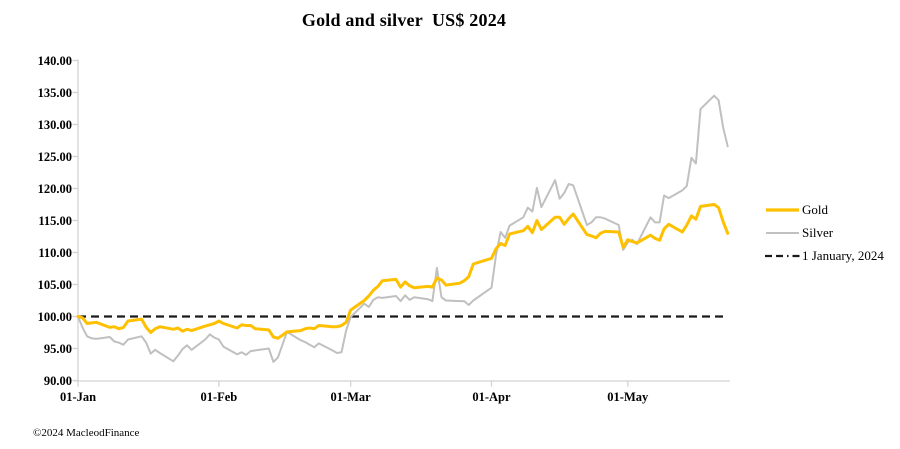 The width and height of the screenshot is (900, 449). What do you see at coordinates (54, 124) in the screenshot?
I see `y-tick-label: 130.00` at bounding box center [54, 124].